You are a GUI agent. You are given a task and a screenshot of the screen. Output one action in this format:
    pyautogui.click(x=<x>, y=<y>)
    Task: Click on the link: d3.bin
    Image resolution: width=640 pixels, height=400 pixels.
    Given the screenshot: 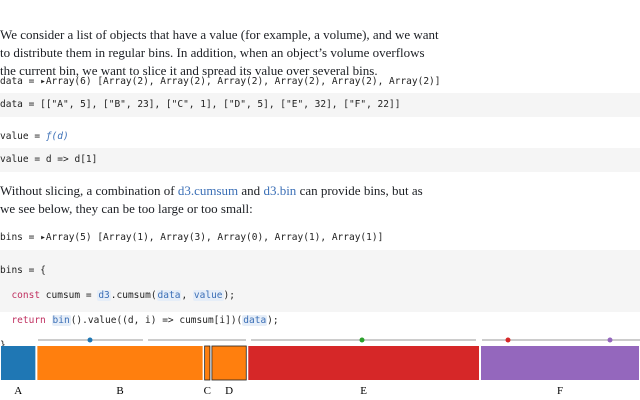 What is the action you would take?
    pyautogui.click(x=280, y=190)
    